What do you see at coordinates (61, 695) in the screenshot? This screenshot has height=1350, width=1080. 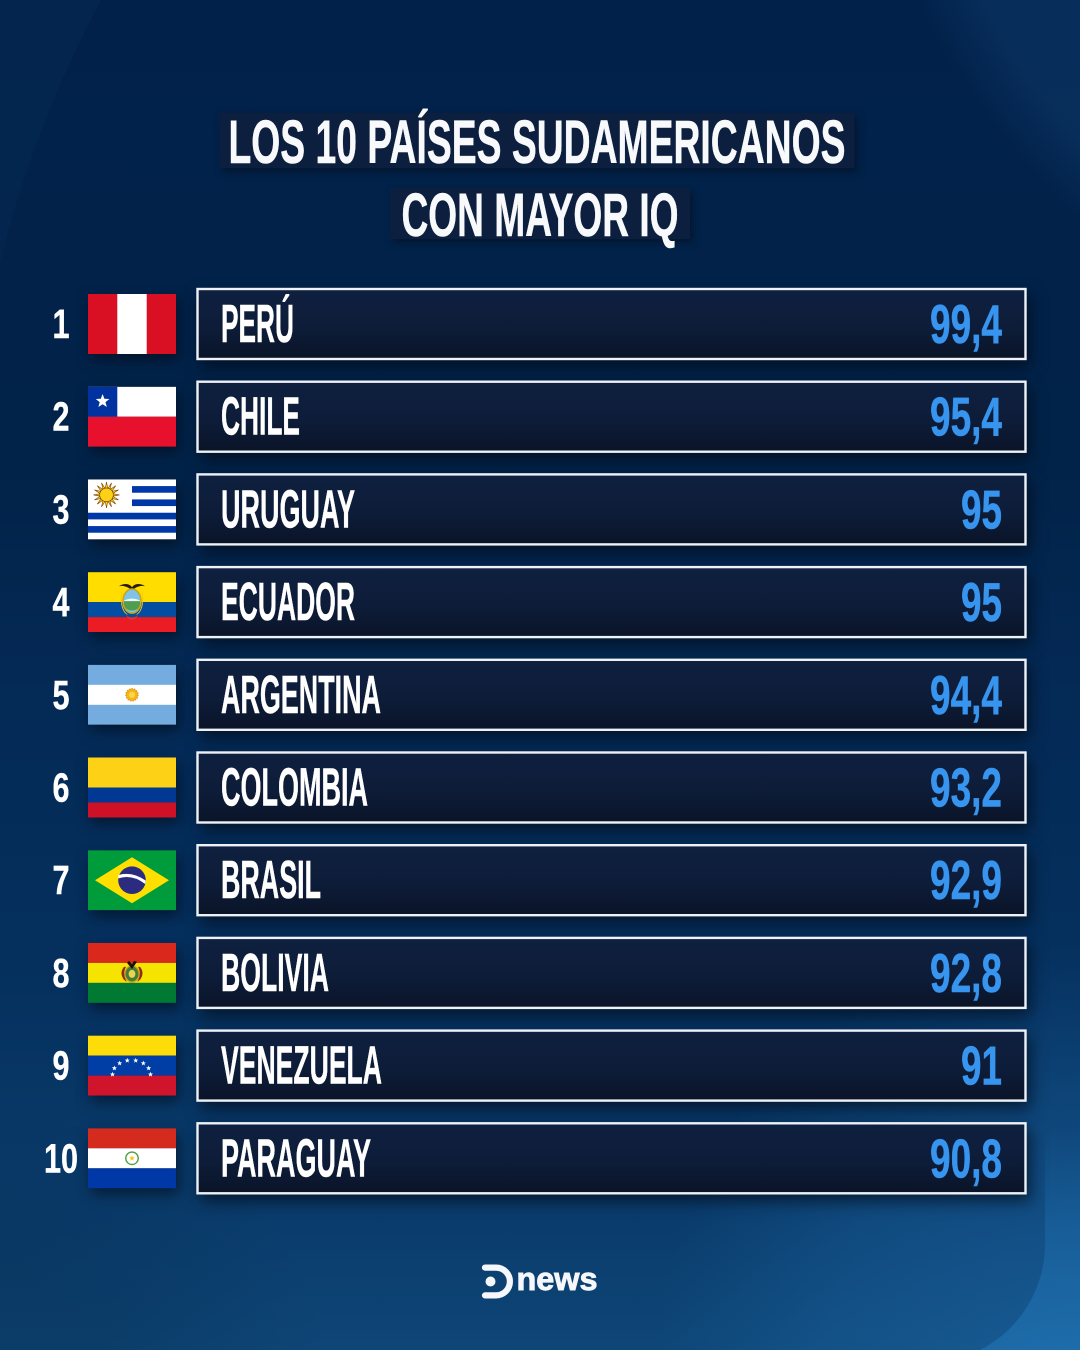 I see `svg-text: 5` at bounding box center [61, 695].